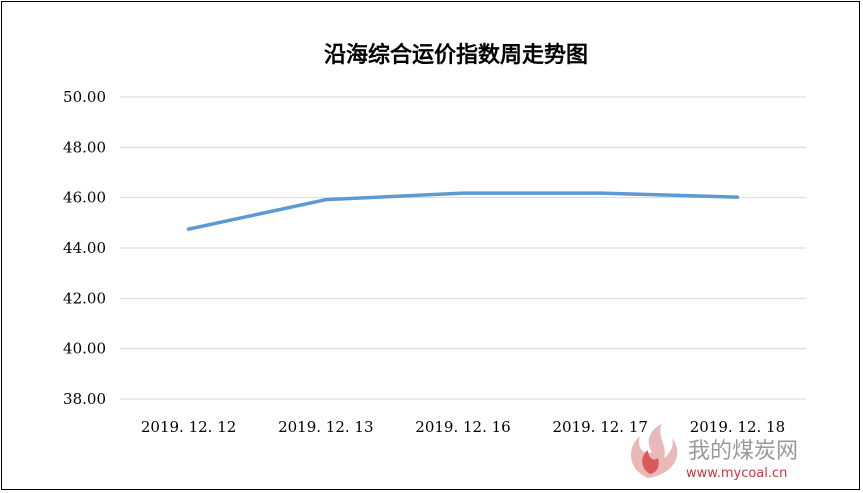 The height and width of the screenshot is (493, 863). I want to click on chart-title: 沿海综合运价指数周走势图, so click(456, 55).